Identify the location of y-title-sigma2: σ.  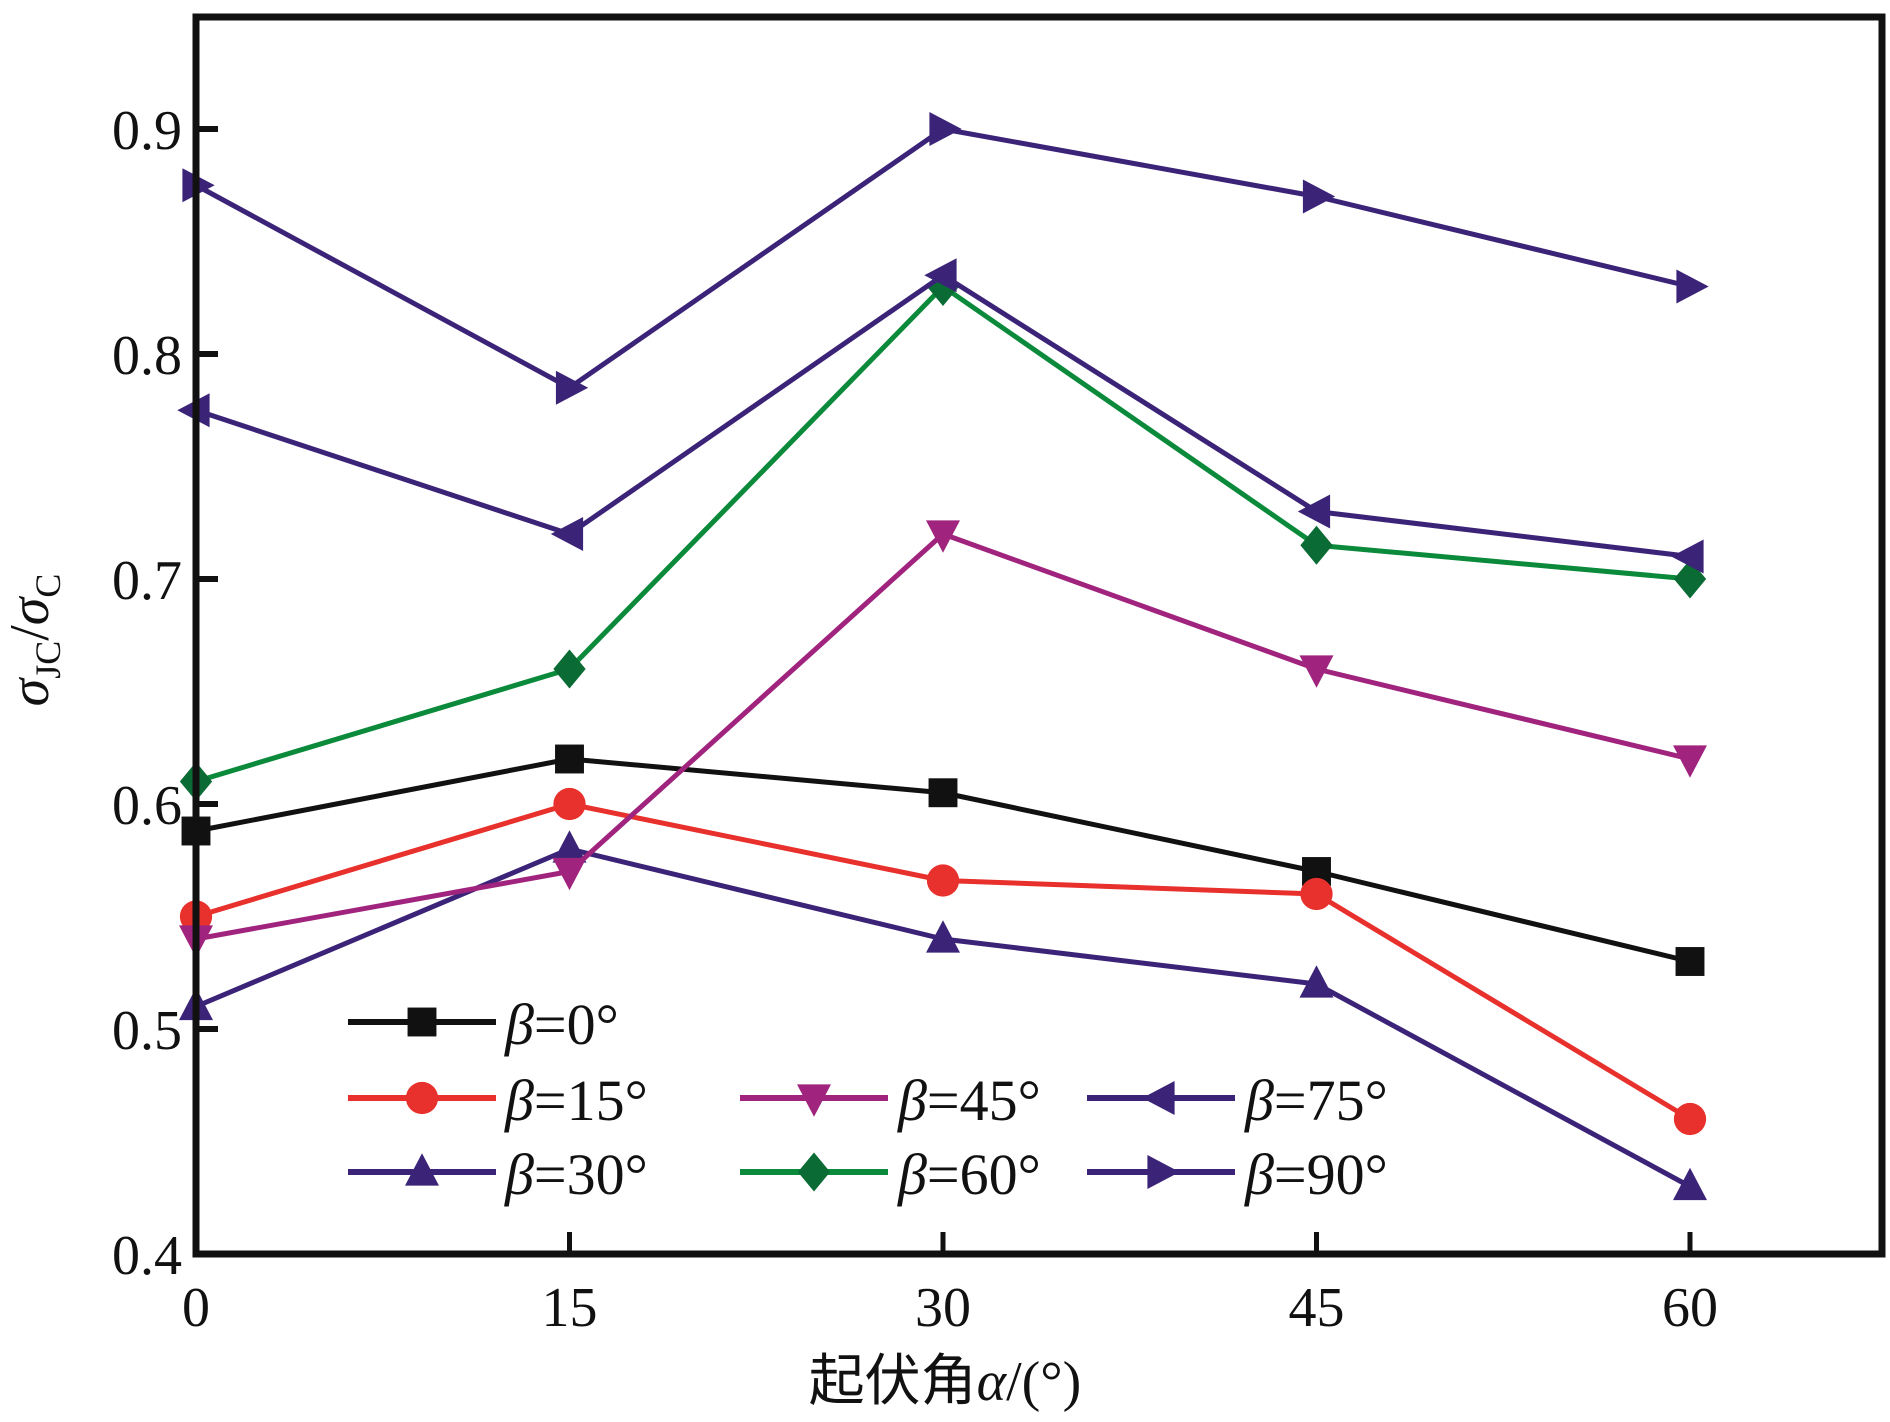
(30, 610).